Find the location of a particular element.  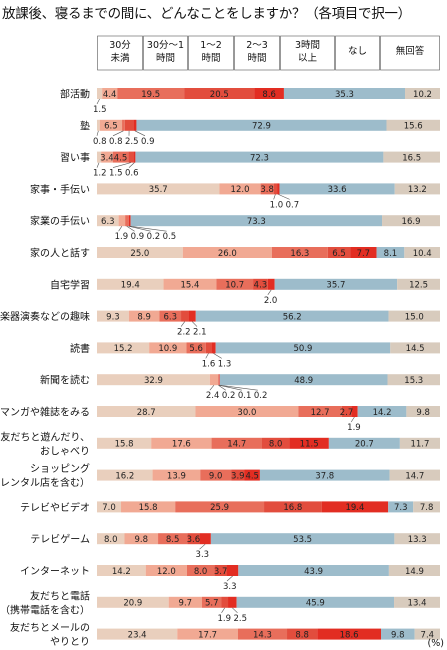

category-label: 新聞を読む is located at coordinates (65, 380).